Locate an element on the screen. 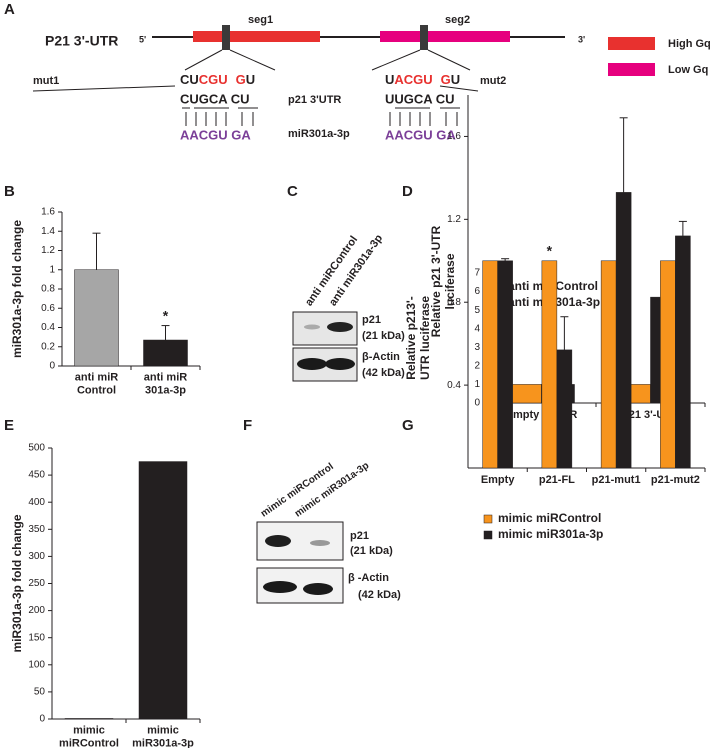 Image resolution: width=716 pixels, height=748 pixels. mut-seq: CUCGU GU is located at coordinates (217, 79).